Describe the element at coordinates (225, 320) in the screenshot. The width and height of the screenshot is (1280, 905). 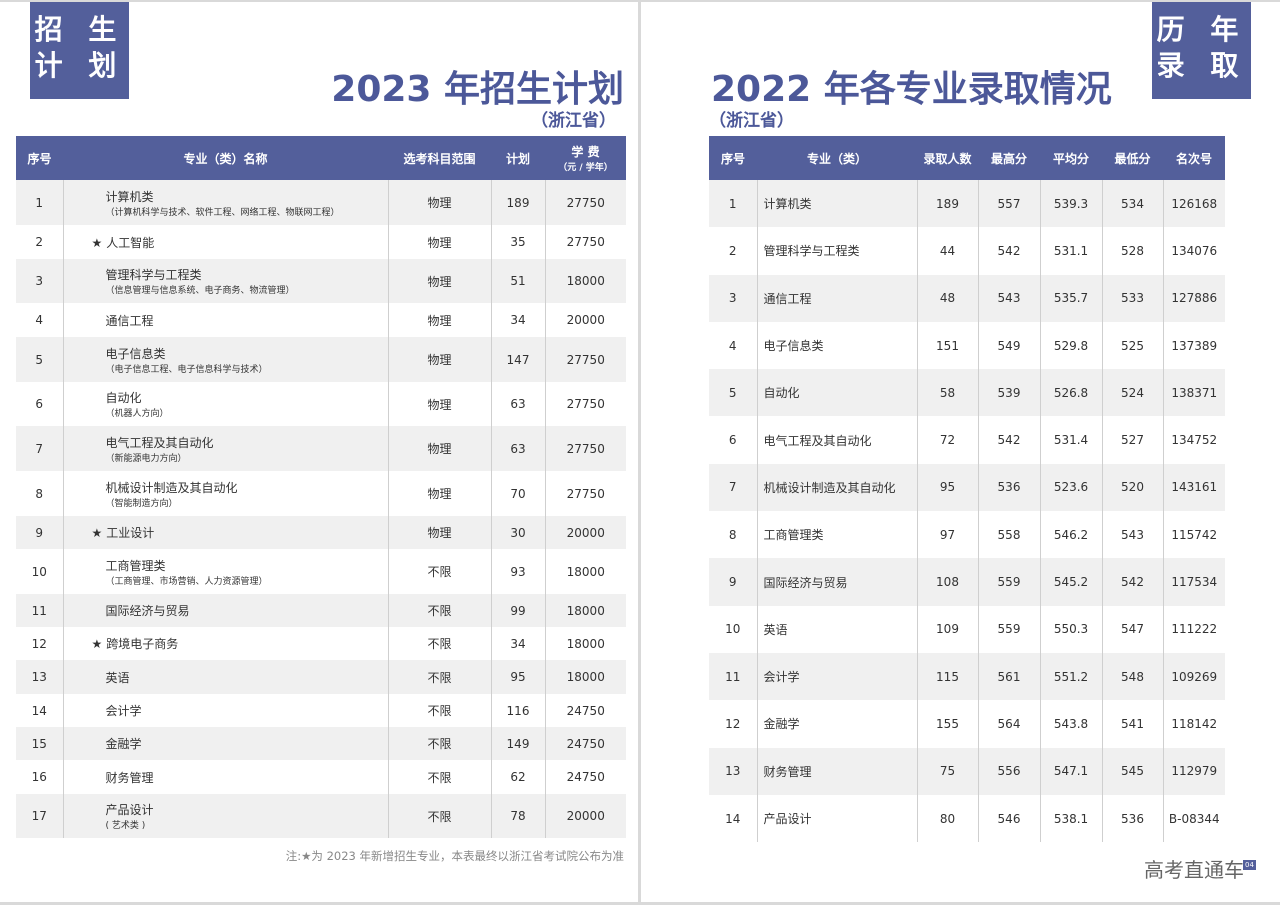
I see `major-name-cell: 通信工程` at that location.